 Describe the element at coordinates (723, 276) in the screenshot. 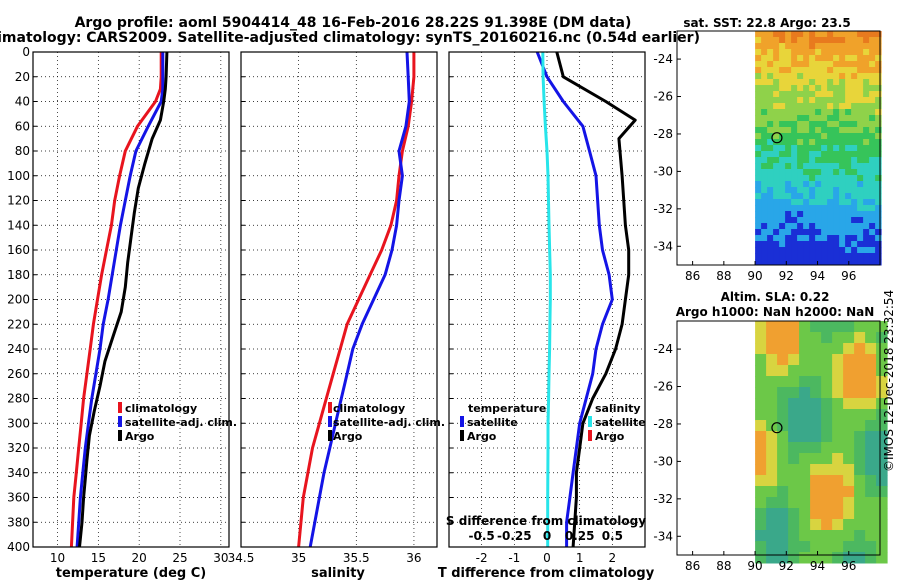

I see `map-x-tick-label: 88` at that location.